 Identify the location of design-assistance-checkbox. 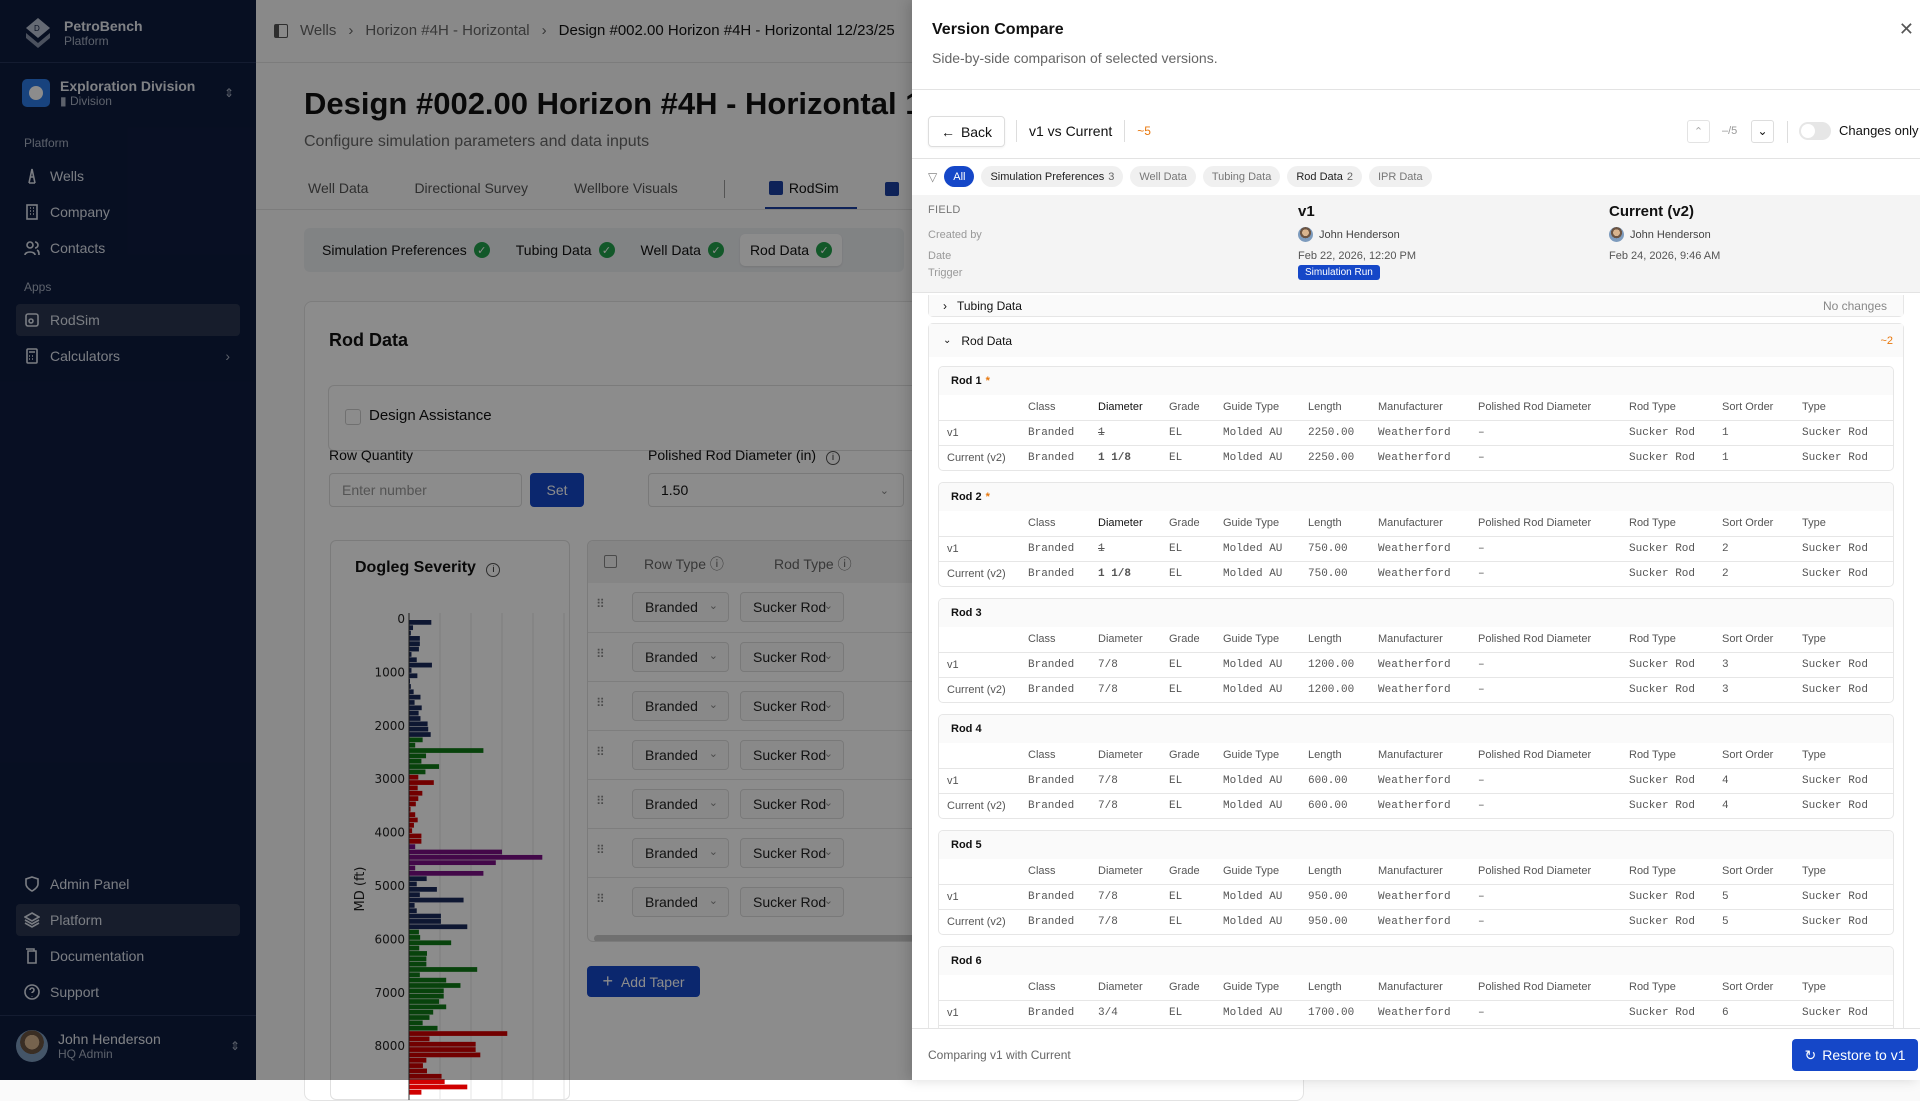
(353, 417).